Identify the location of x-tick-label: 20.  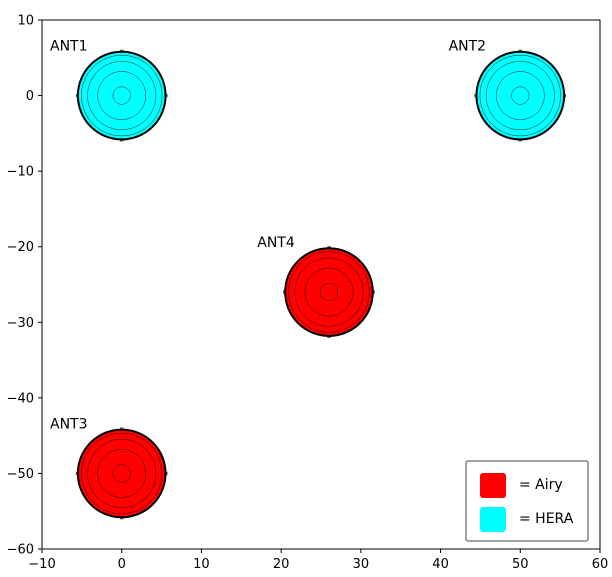
(281, 564).